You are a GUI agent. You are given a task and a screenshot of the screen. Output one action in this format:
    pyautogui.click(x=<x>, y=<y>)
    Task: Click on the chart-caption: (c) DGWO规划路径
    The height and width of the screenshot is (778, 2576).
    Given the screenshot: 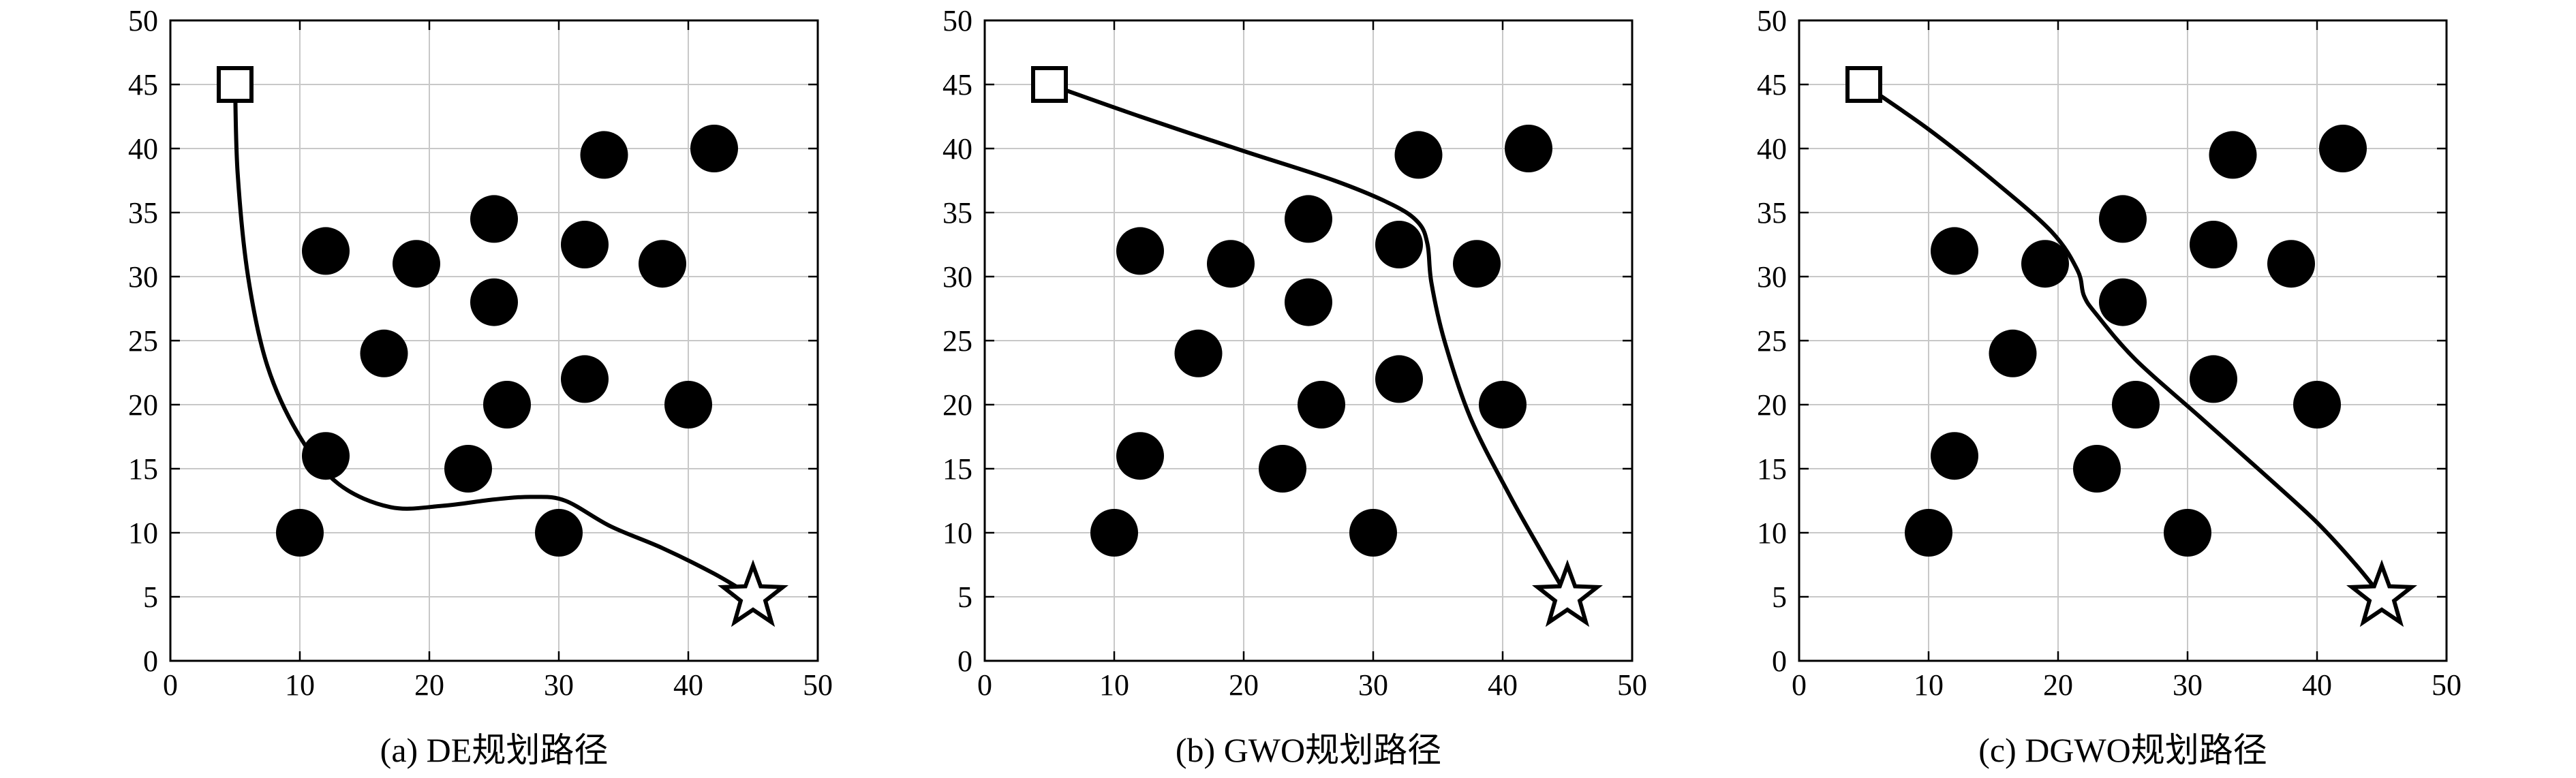 What is the action you would take?
    pyautogui.click(x=2122, y=750)
    